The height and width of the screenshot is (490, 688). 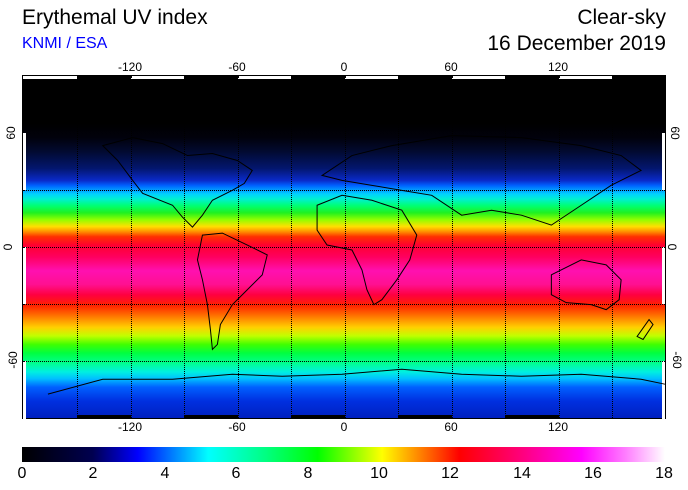 What do you see at coordinates (13, 360) in the screenshot?
I see `lat-tick-left: -60` at bounding box center [13, 360].